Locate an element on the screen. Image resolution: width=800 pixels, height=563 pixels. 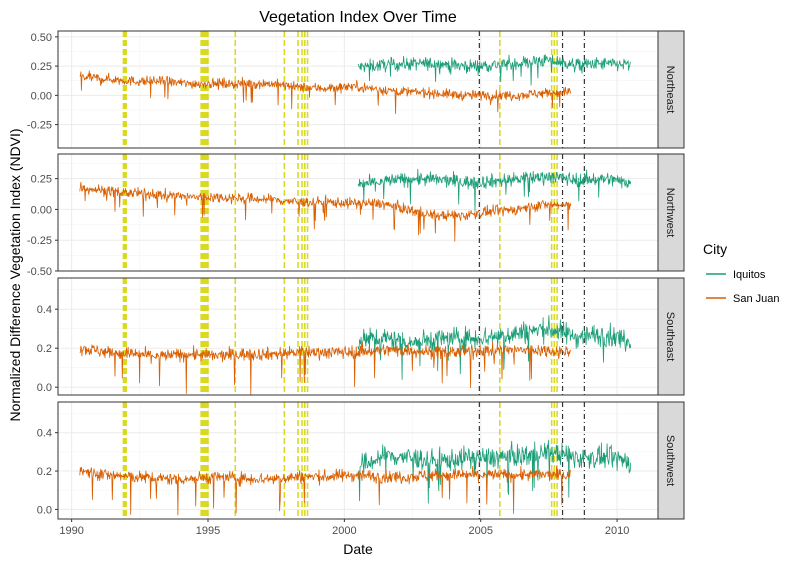
facet-strips: Northeast Northwest Southeast Southwest is located at coordinates (671, 275).